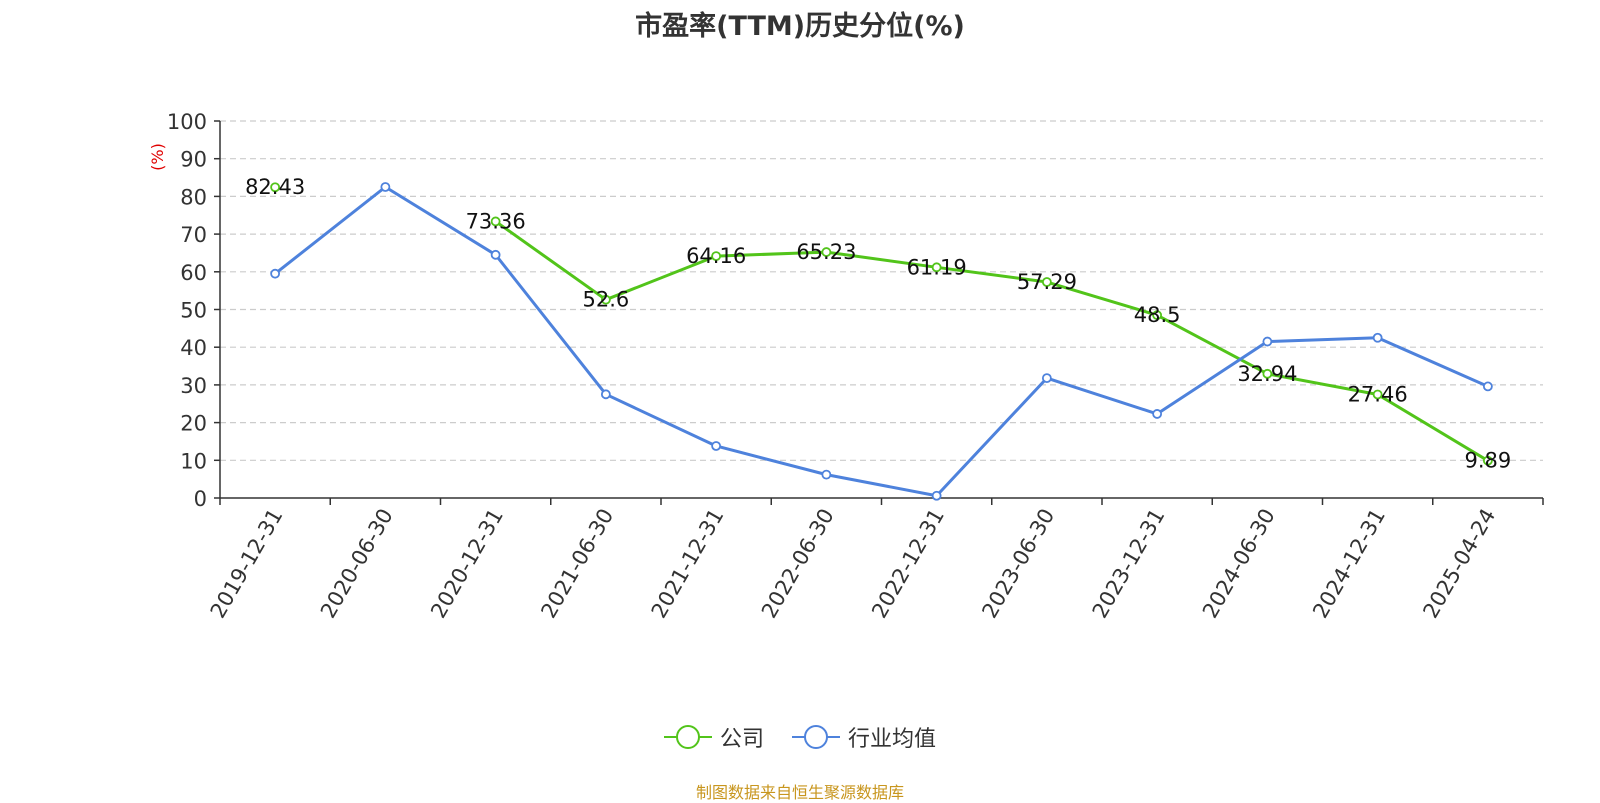 The image size is (1600, 803). I want to click on y-tick-label: 100, so click(187, 122).